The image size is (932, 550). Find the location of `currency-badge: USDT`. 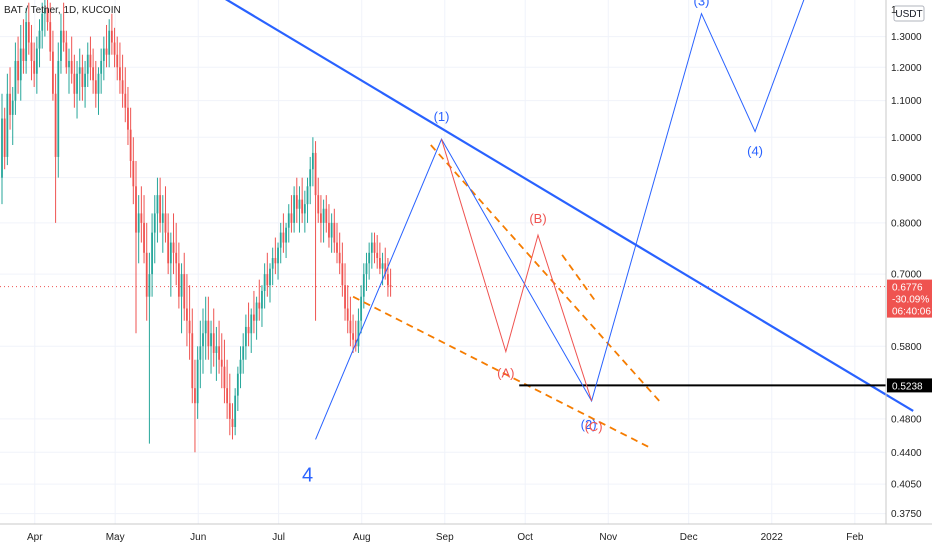

currency-badge: USDT is located at coordinates (909, 13).